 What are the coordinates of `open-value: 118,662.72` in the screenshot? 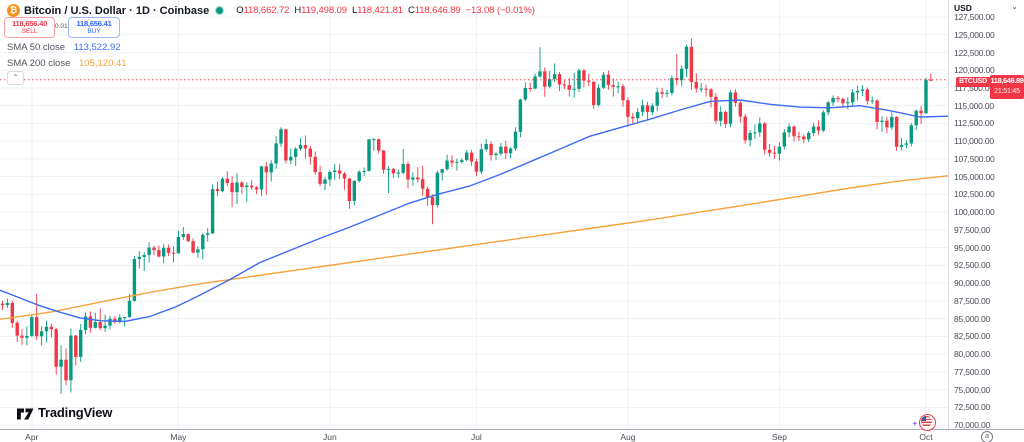 It's located at (266, 11).